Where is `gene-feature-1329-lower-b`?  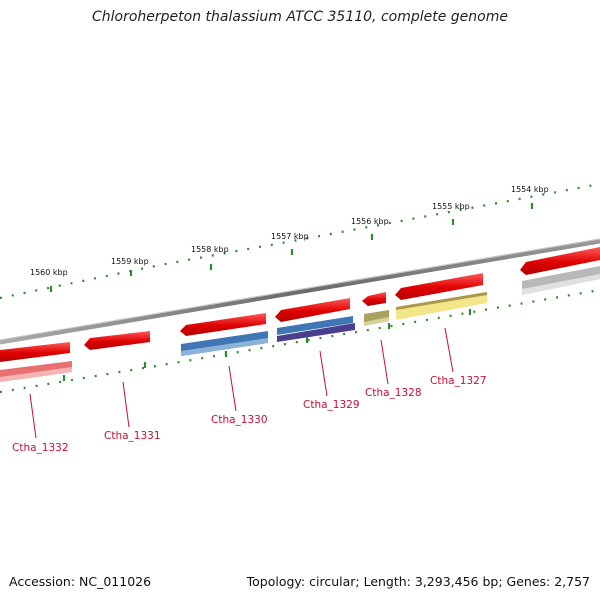 gene-feature-1329-lower-b is located at coordinates (316, 332).